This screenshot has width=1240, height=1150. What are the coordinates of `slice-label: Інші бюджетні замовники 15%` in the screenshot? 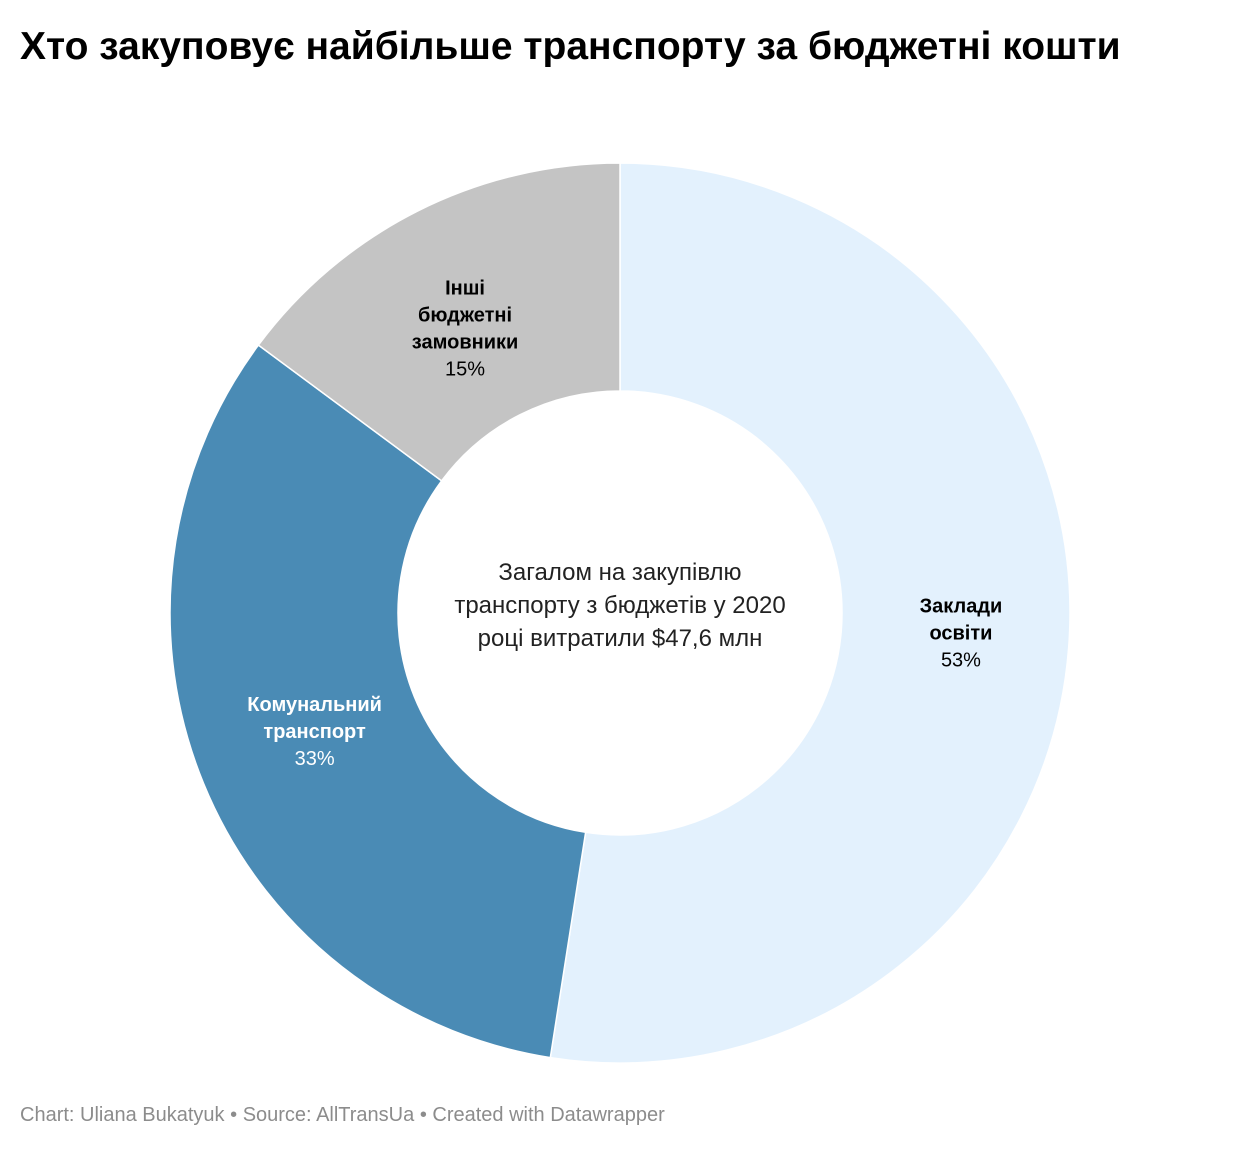 It's located at (465, 329).